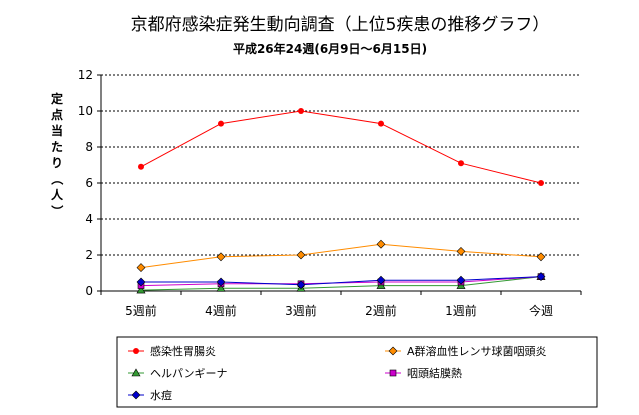  What do you see at coordinates (57, 98) in the screenshot?
I see `y-axis-label-char: 定` at bounding box center [57, 98].